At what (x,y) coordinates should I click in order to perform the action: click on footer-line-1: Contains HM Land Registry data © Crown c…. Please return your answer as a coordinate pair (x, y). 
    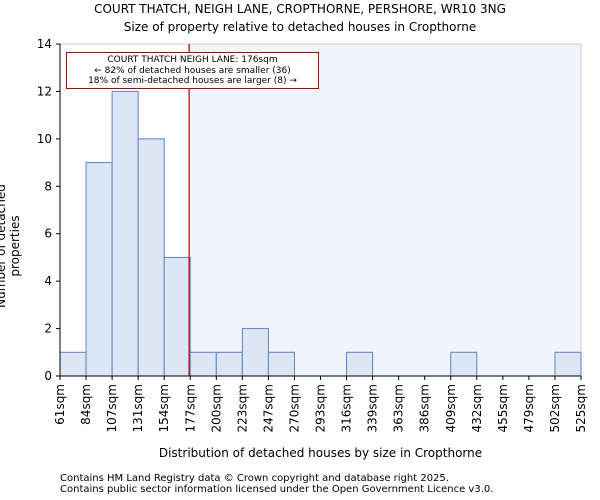
    Looking at the image, I should click on (254, 478).